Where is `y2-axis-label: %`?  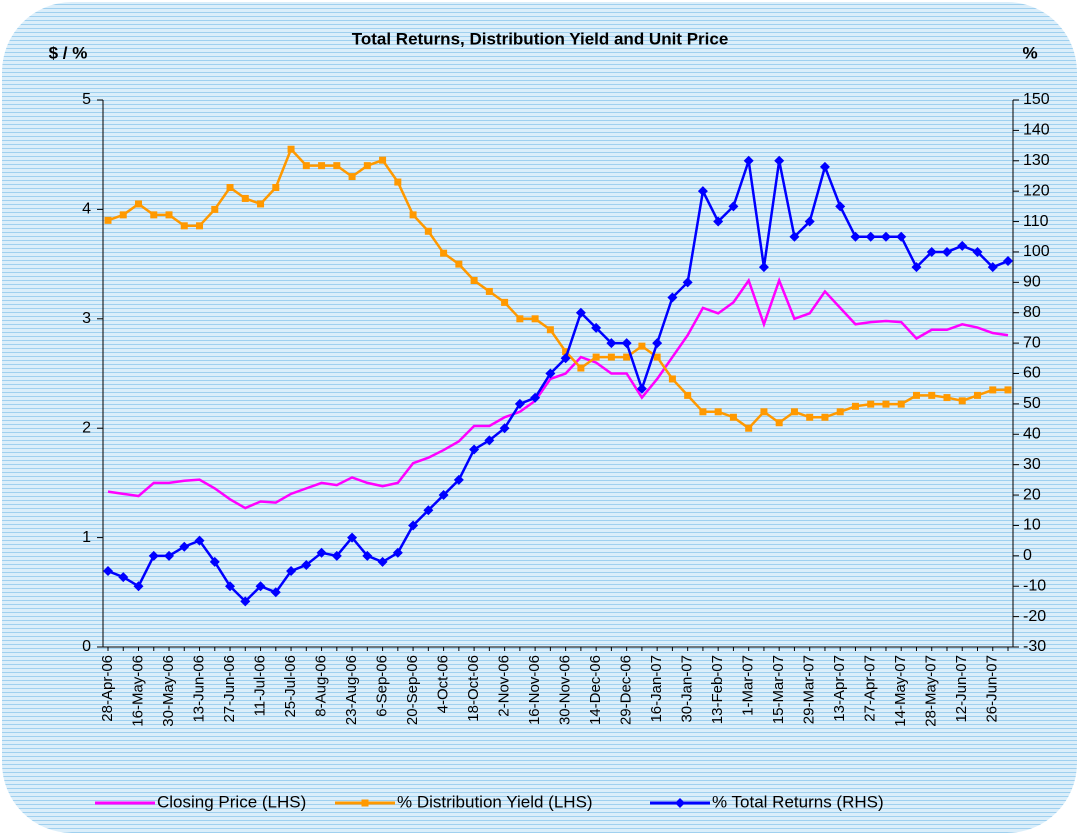 y2-axis-label: % is located at coordinates (1029, 52).